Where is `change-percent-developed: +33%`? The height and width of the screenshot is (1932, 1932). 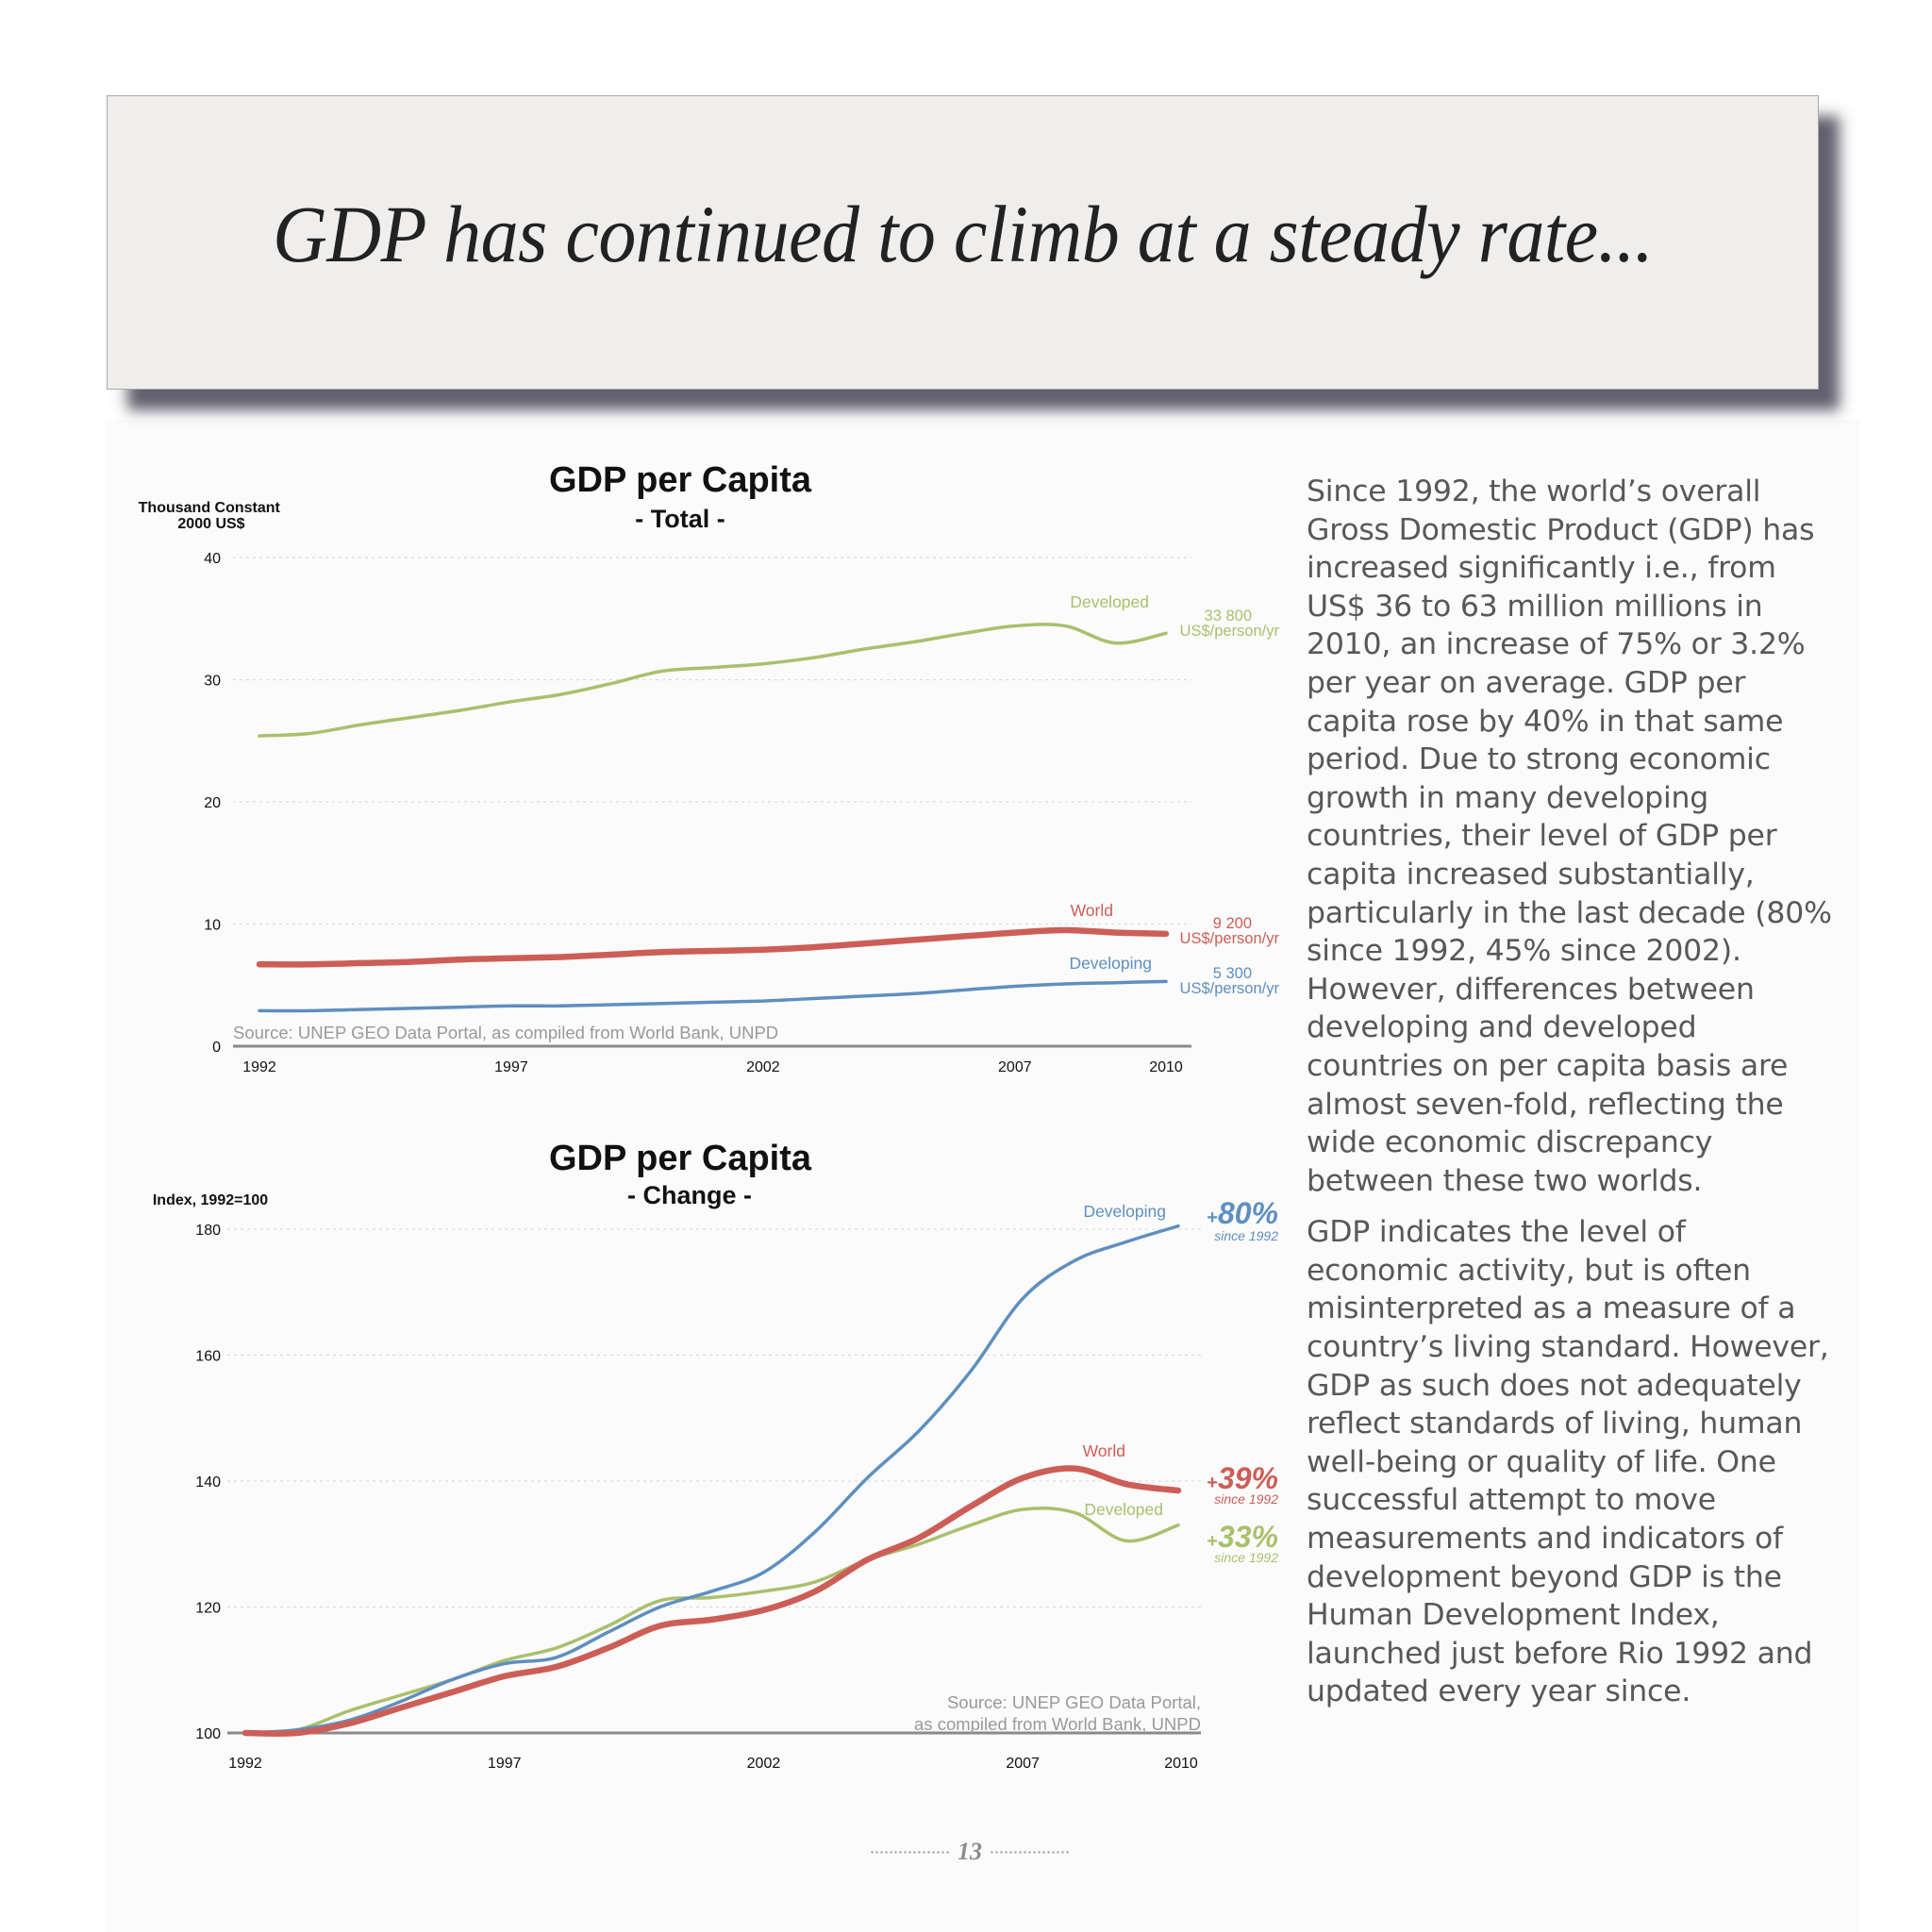
change-percent-developed: +33% is located at coordinates (1243, 1537).